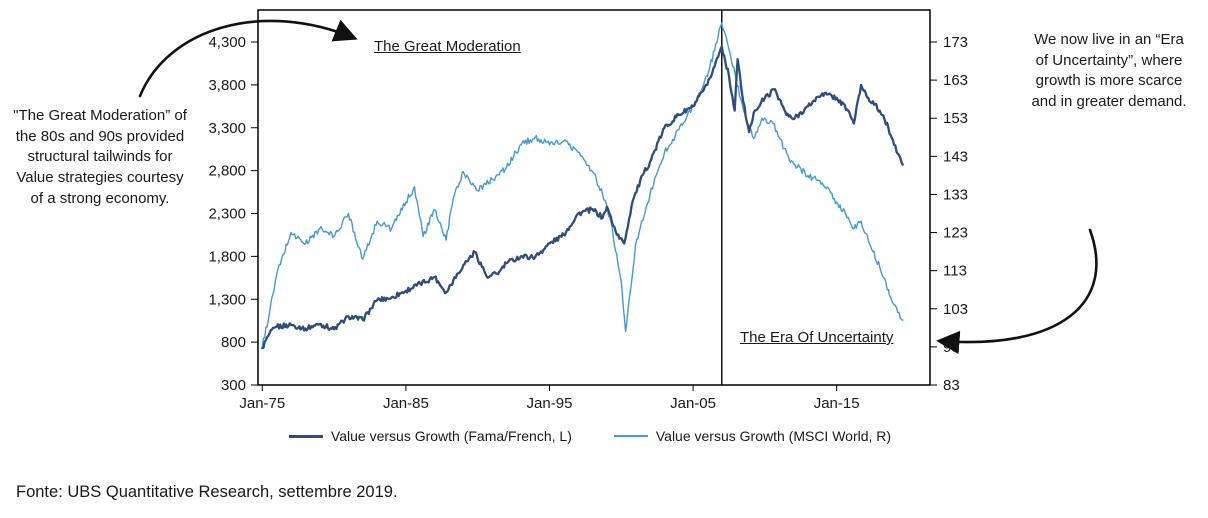 The height and width of the screenshot is (518, 1208). Describe the element at coordinates (248, 58) in the screenshot. I see `annotation-arrow-great-moderation` at that location.